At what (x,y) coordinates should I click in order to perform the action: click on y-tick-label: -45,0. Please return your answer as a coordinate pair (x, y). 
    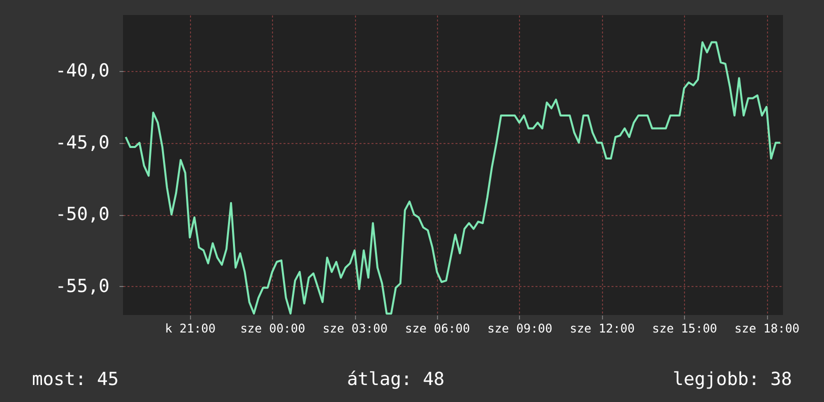
    Looking at the image, I should click on (82, 143).